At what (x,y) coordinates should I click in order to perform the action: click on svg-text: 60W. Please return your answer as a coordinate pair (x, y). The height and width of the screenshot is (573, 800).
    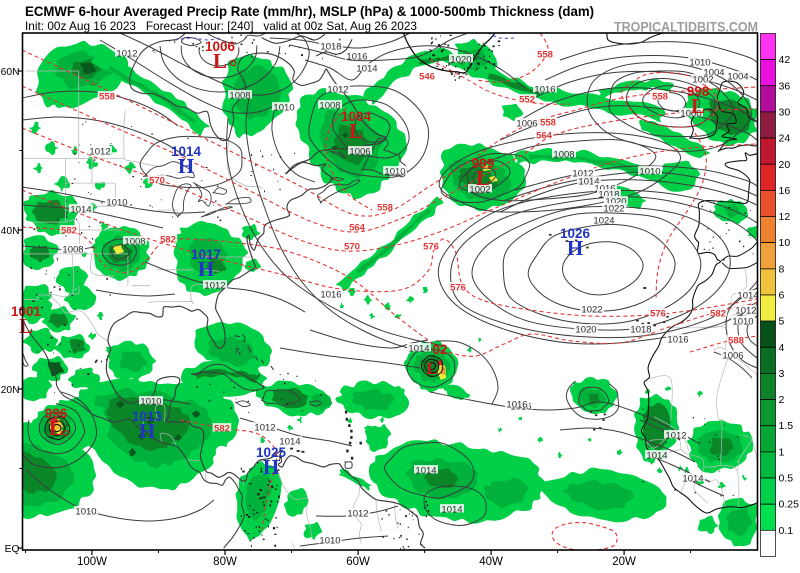
    Looking at the image, I should click on (358, 562).